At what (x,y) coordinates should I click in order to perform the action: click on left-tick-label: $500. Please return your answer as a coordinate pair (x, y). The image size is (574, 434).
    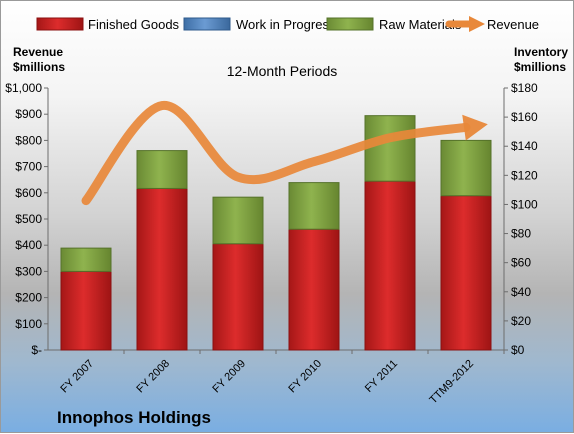
    Looking at the image, I should click on (28, 219).